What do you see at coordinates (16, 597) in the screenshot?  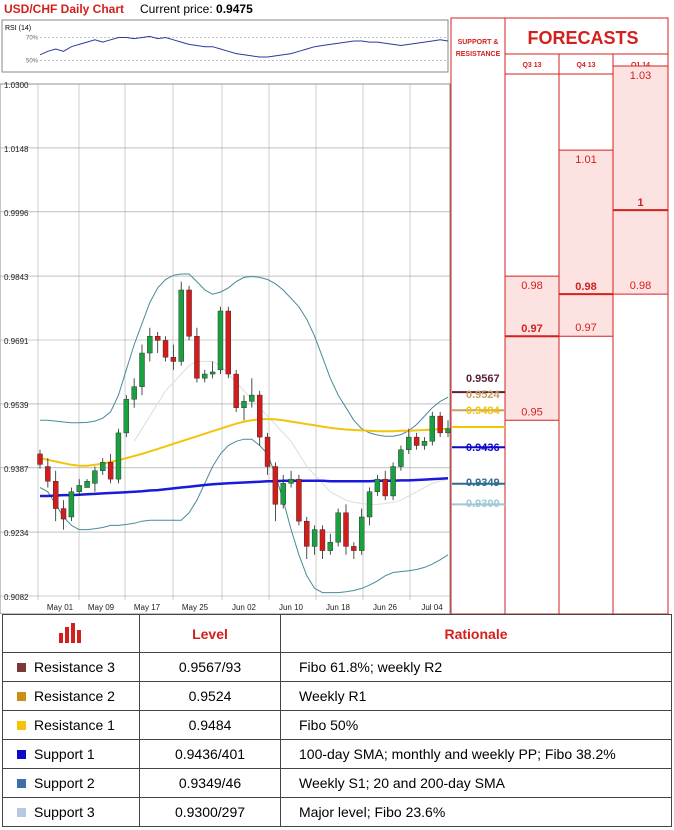 I see `y-tick-label: 0.9082` at bounding box center [16, 597].